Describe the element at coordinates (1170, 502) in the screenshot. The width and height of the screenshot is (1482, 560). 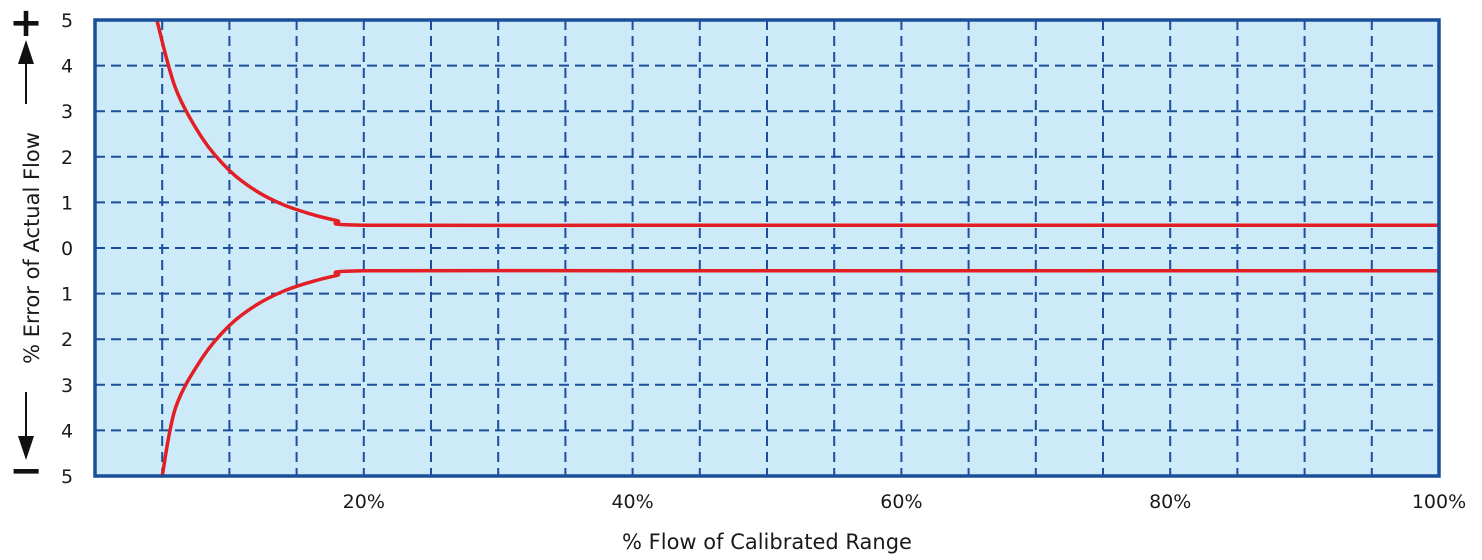
I see `x-tick-label: 80%` at that location.